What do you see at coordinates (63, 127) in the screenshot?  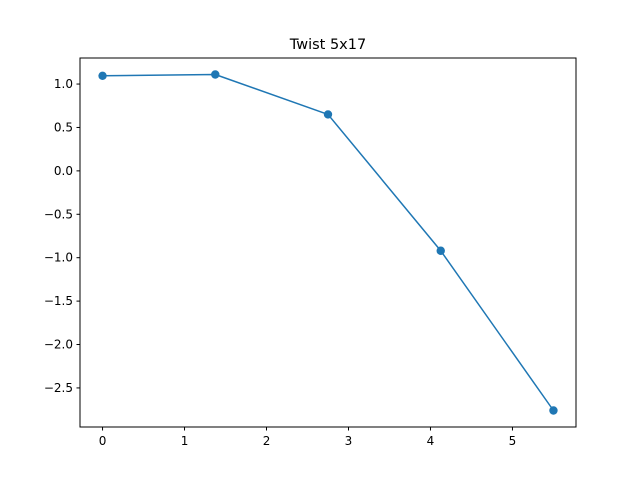 I see `y-tick-label: 0.5` at bounding box center [63, 127].